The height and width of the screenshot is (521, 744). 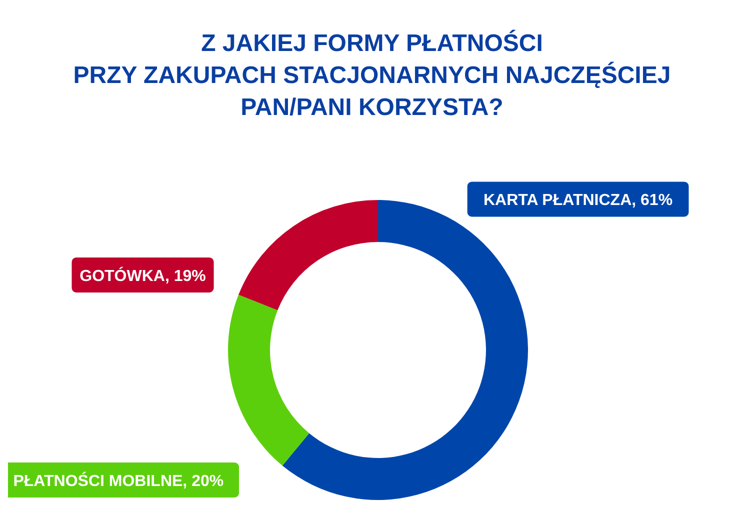 What do you see at coordinates (118, 480) in the screenshot?
I see `slice-label: PŁATNOŚCI MOBILNE, 20%` at bounding box center [118, 480].